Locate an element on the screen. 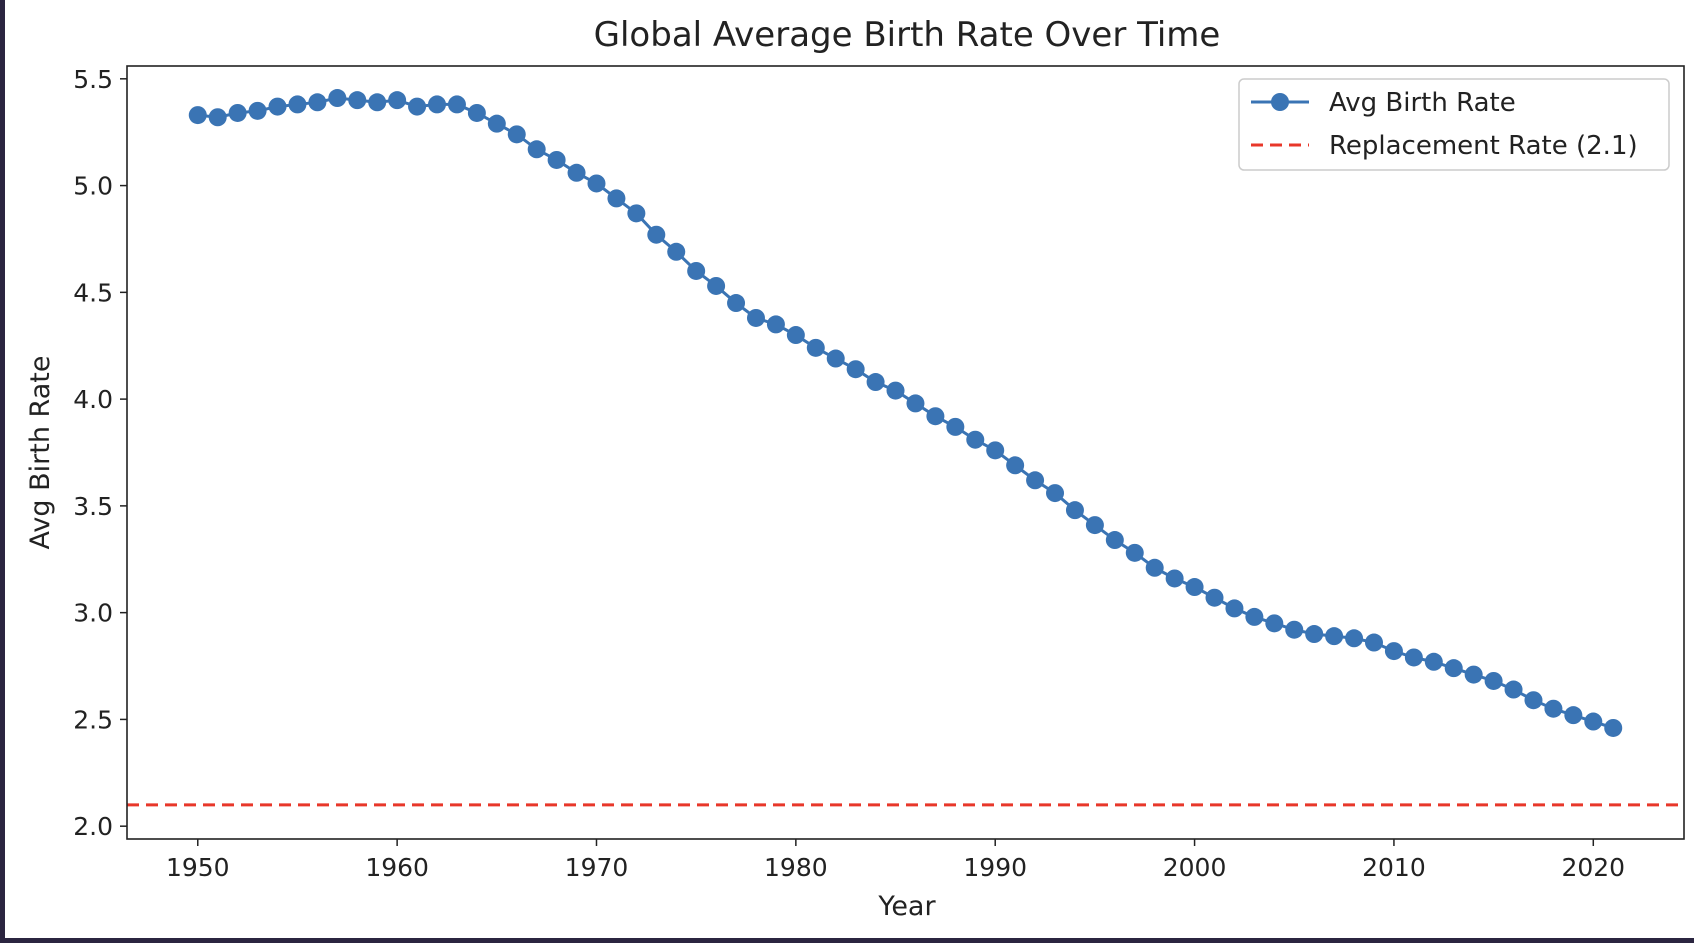 The width and height of the screenshot is (1694, 943). y-tick-label: 5.0 is located at coordinates (93, 186).